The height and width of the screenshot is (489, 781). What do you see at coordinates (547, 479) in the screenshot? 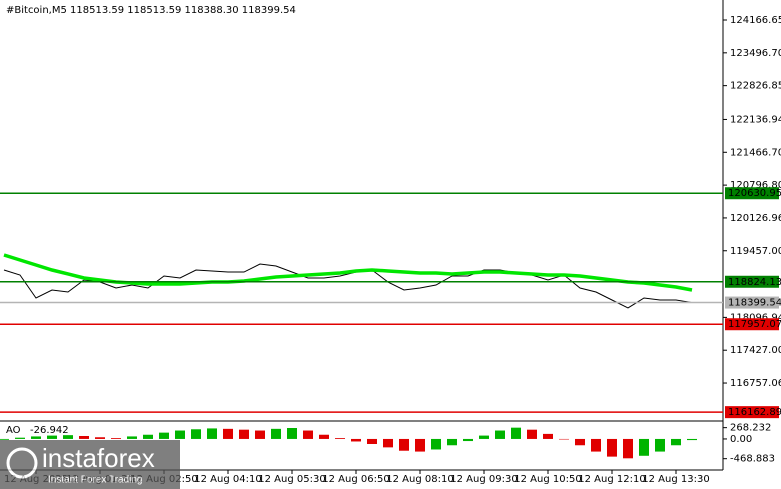
I see `x-tick-label: 12 Aug 10:50` at bounding box center [547, 479].